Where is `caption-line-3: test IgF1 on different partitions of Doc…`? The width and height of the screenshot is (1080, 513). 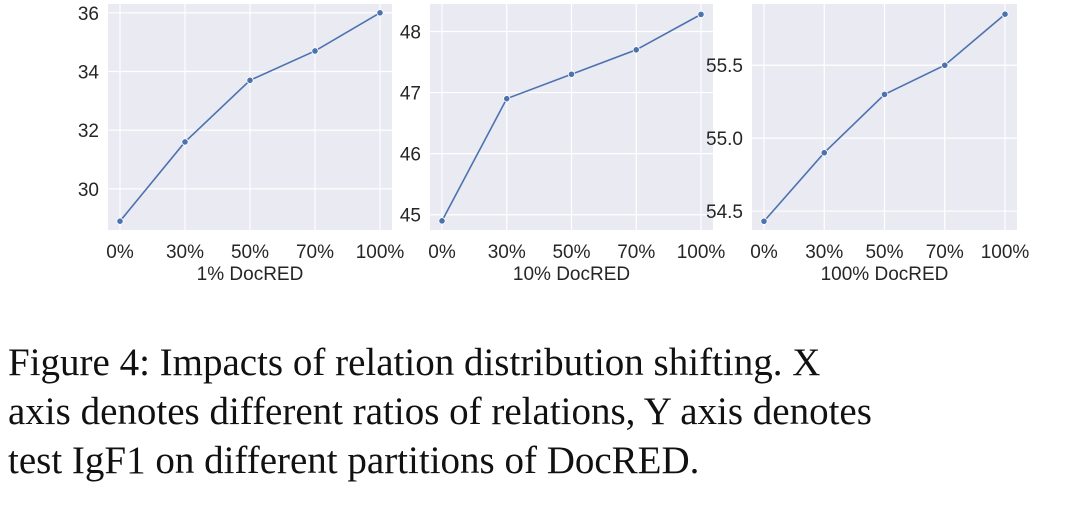 caption-line-3: test IgF1 on different partitions of Doc… is located at coordinates (354, 460).